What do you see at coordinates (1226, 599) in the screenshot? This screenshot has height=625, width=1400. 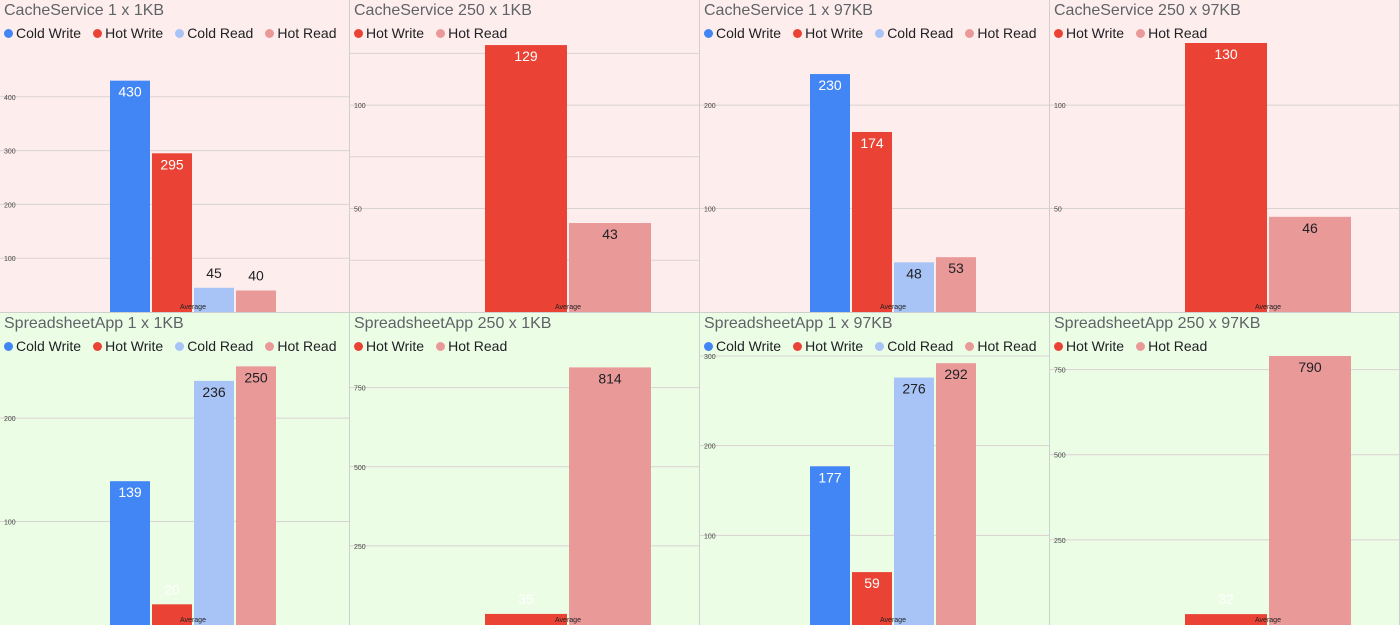 I see `data-label: 32` at bounding box center [1226, 599].